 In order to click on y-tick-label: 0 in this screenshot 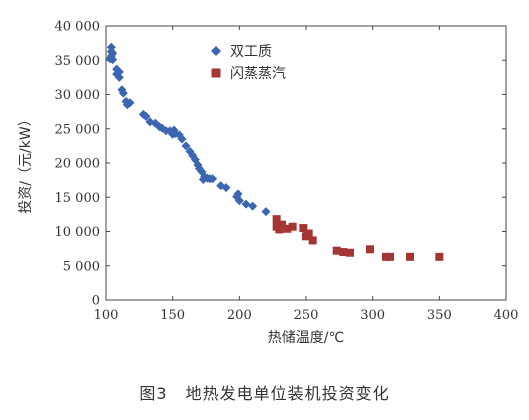, I will do `click(96, 301)`.